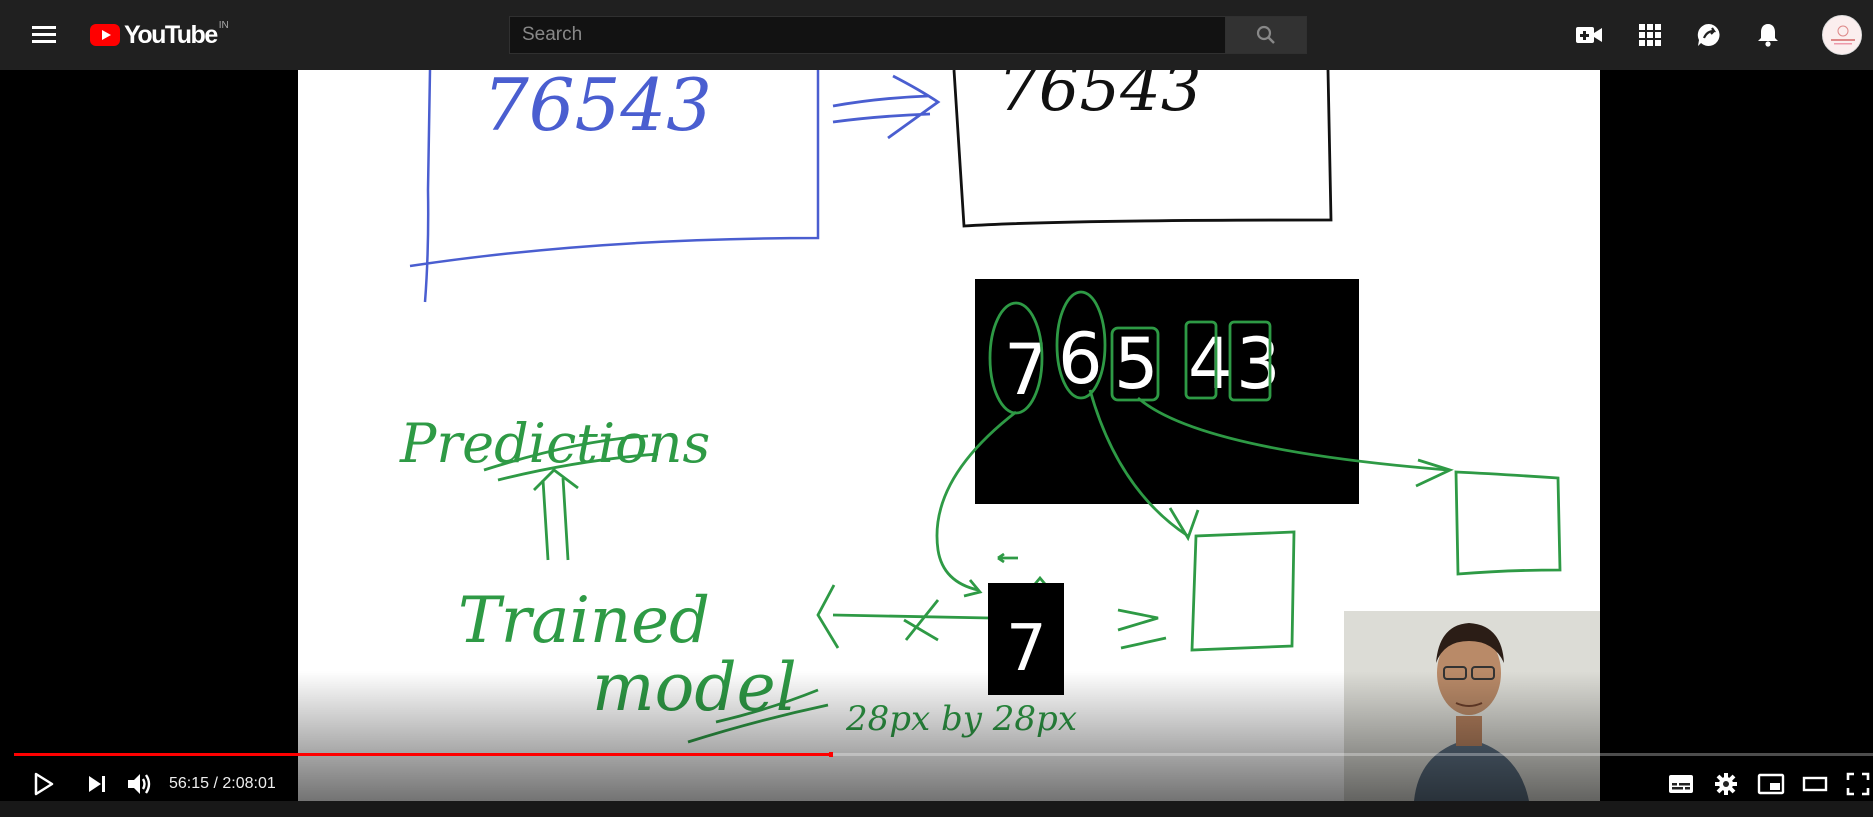 The image size is (1873, 817). I want to click on fullscreen-icon, so click(1858, 784).